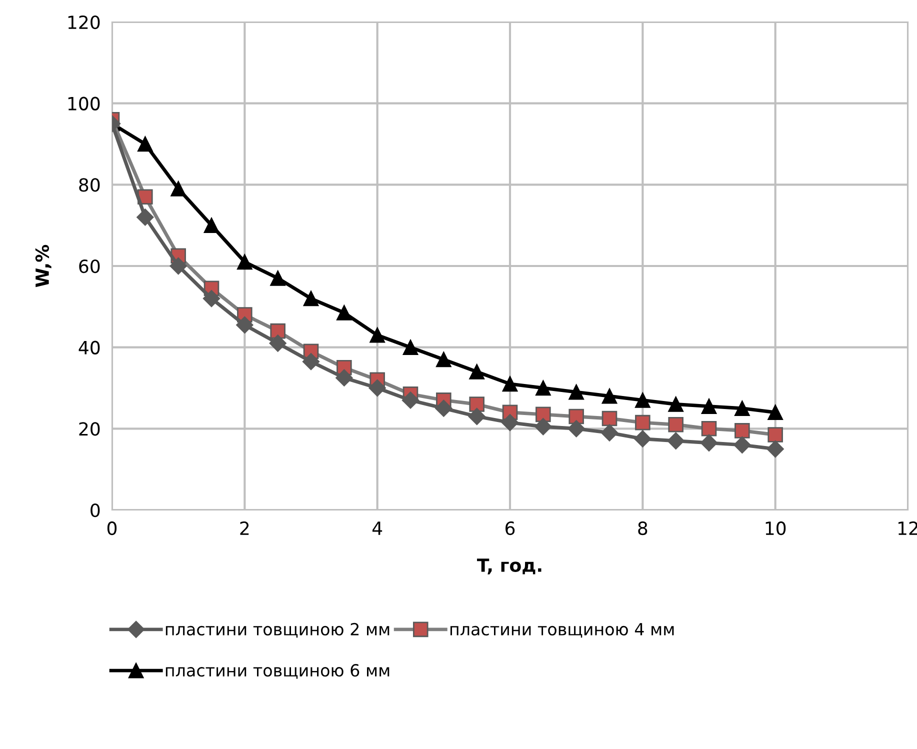 The height and width of the screenshot is (749, 917). Describe the element at coordinates (89, 185) in the screenshot. I see `y-tick-label: 80` at that location.